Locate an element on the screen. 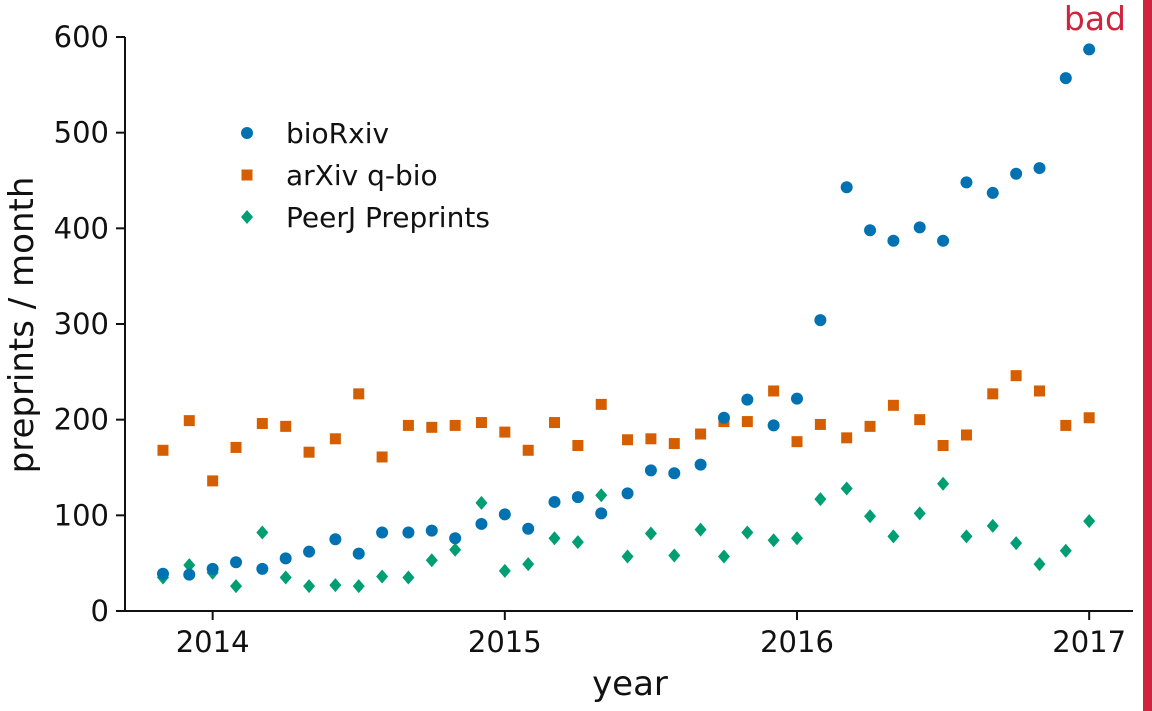 The height and width of the screenshot is (711, 1152). y-tick-label: 0 is located at coordinates (100, 611).